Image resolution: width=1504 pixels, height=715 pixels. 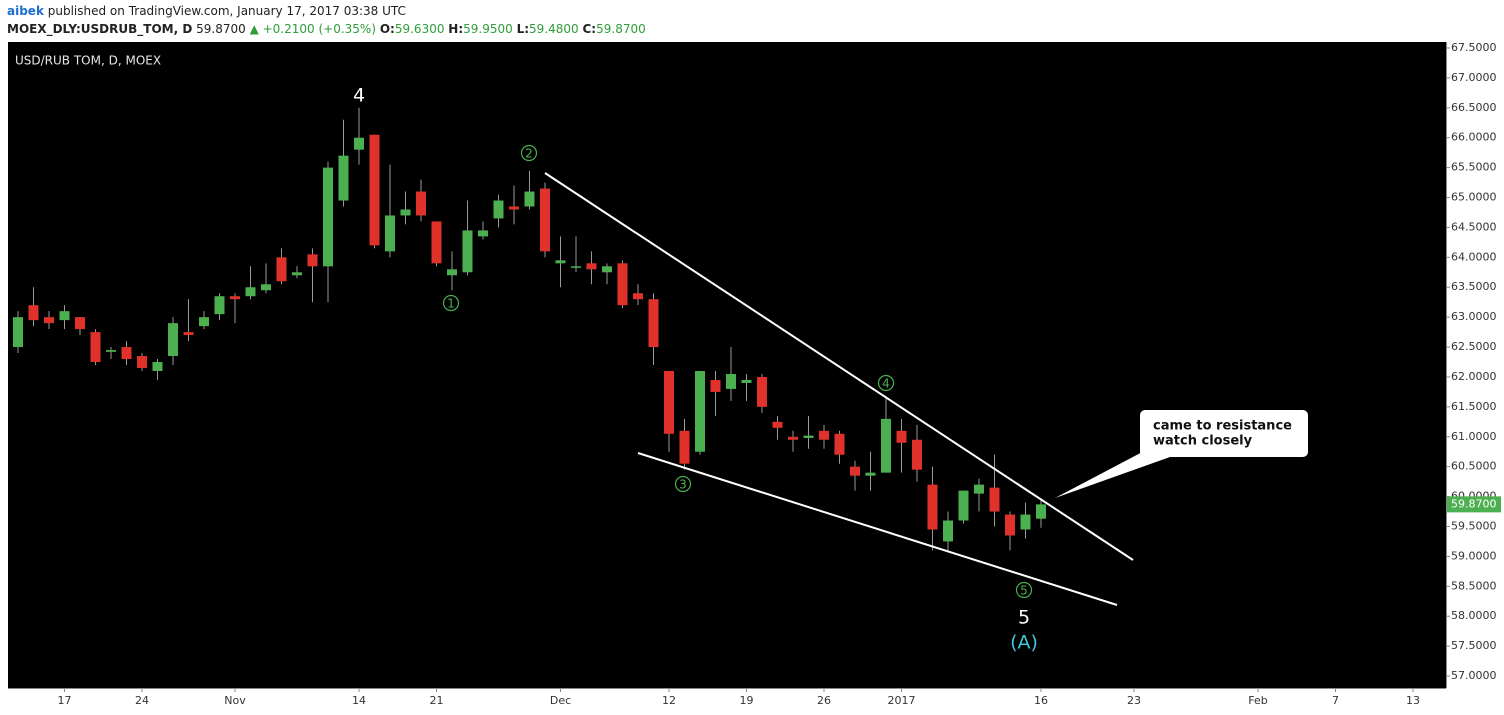 I want to click on x-tick-label: Dec, so click(x=560, y=700).